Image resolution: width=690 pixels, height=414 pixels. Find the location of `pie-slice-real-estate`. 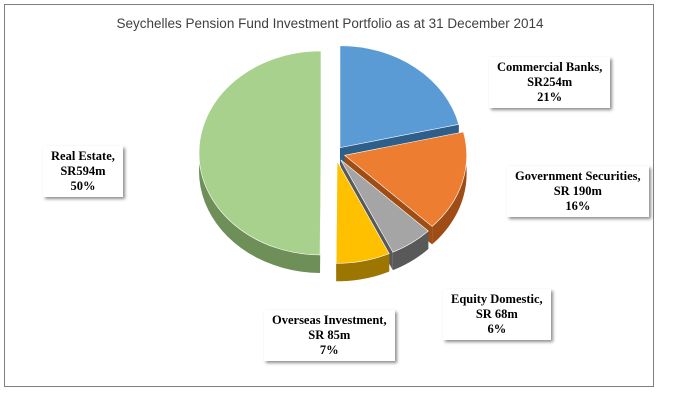

pie-slice-real-estate is located at coordinates (260, 153).